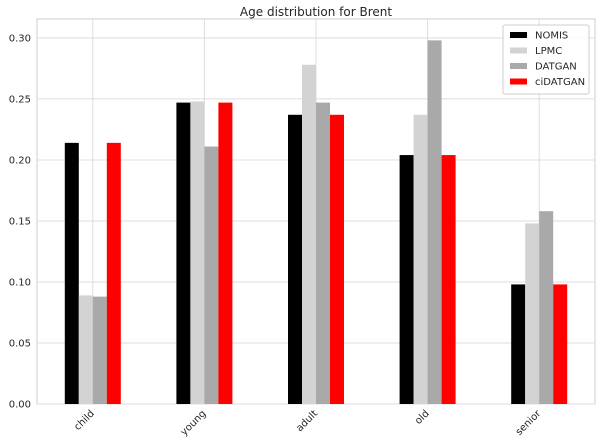 The image size is (601, 446). I want to click on bar-cidatgan-child, so click(113, 273).